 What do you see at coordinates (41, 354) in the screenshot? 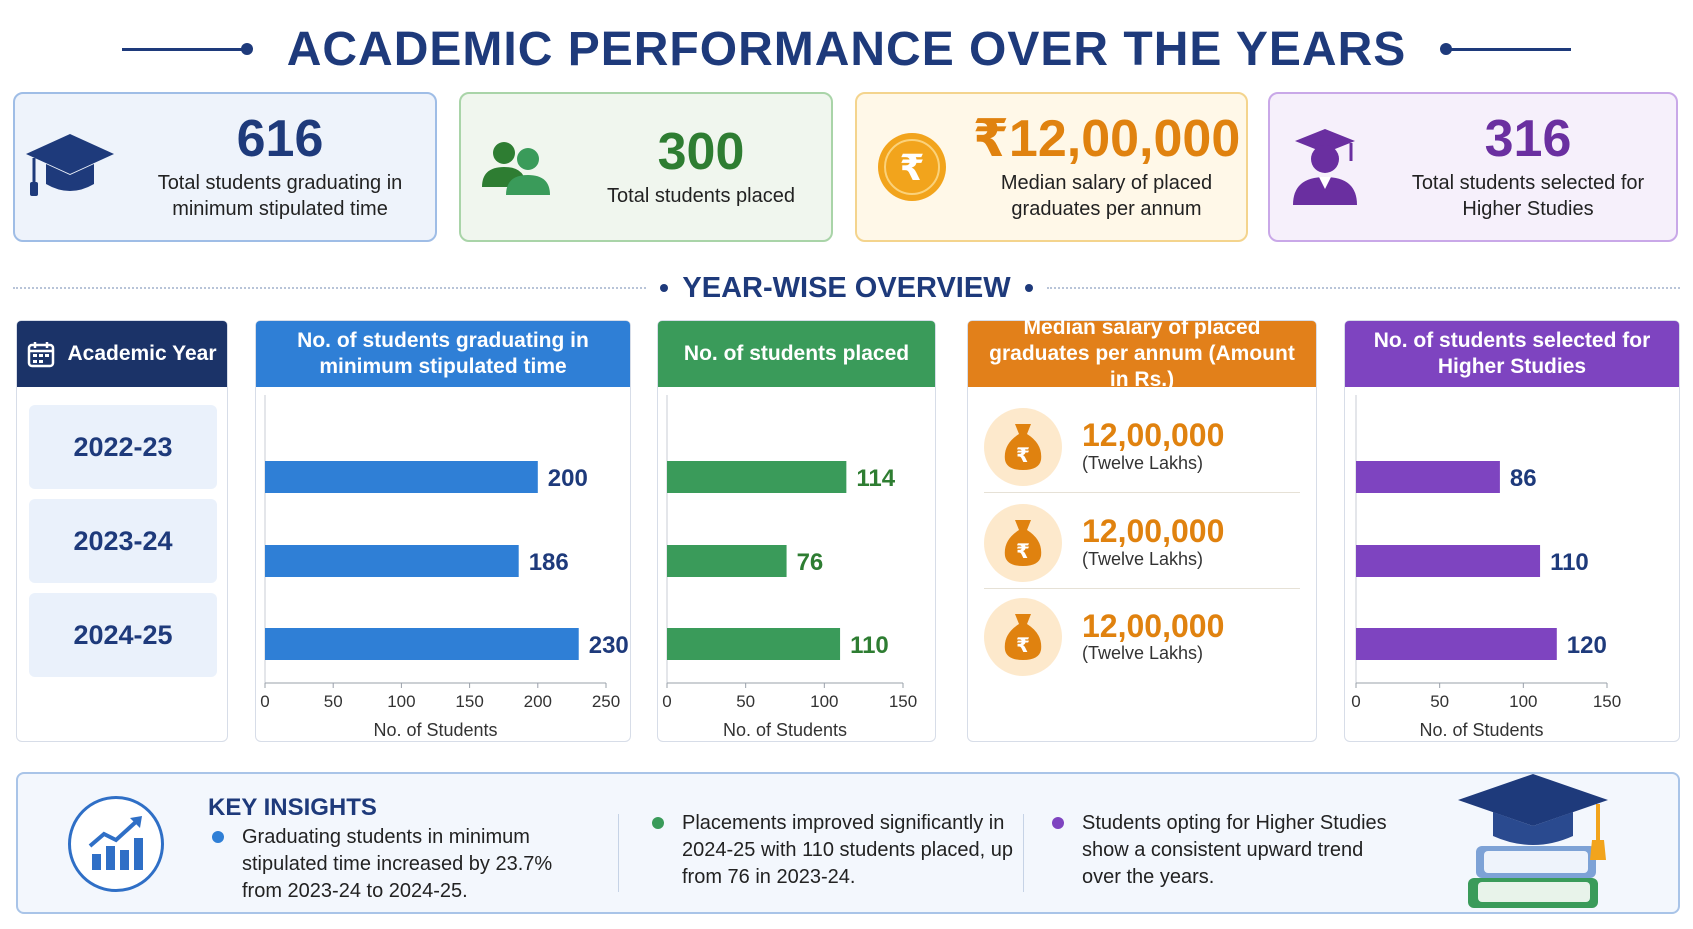
I see `calendar-icon` at bounding box center [41, 354].